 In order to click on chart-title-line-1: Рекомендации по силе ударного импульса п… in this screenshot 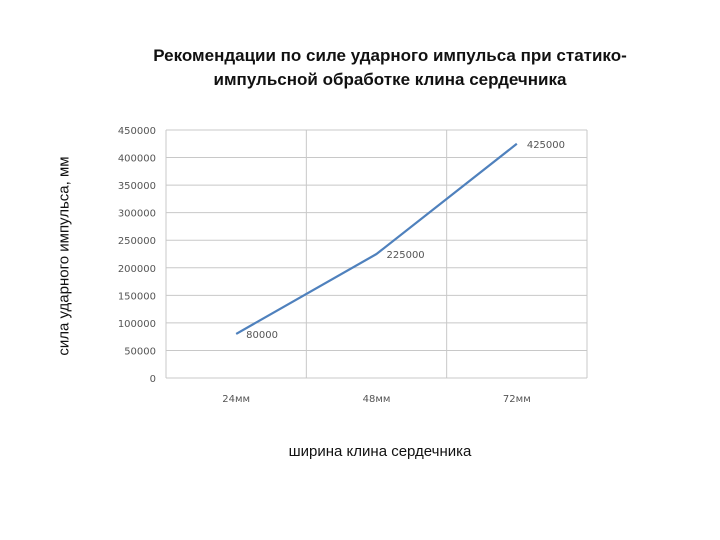, I will do `click(390, 55)`.